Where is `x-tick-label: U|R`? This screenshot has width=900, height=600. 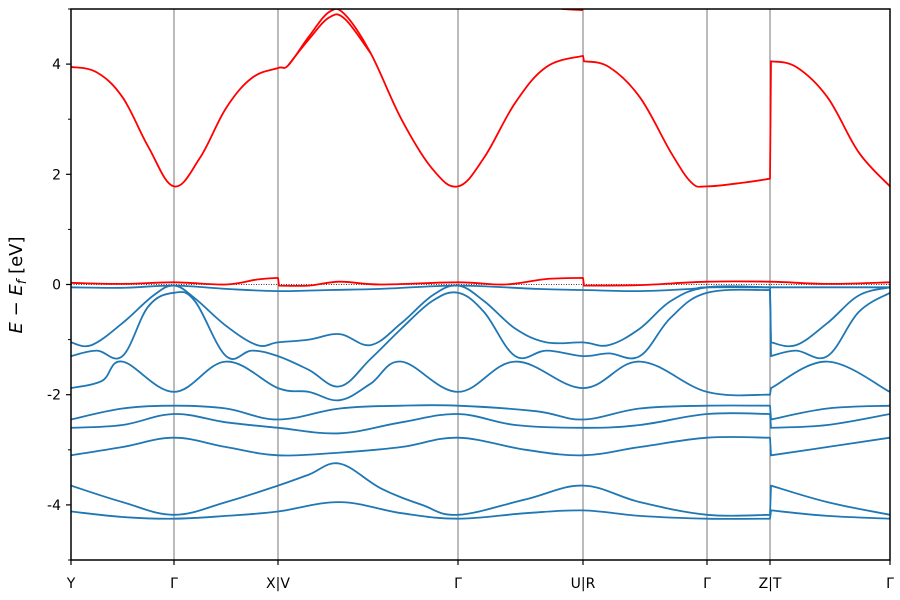 x-tick-label: U|R is located at coordinates (583, 584).